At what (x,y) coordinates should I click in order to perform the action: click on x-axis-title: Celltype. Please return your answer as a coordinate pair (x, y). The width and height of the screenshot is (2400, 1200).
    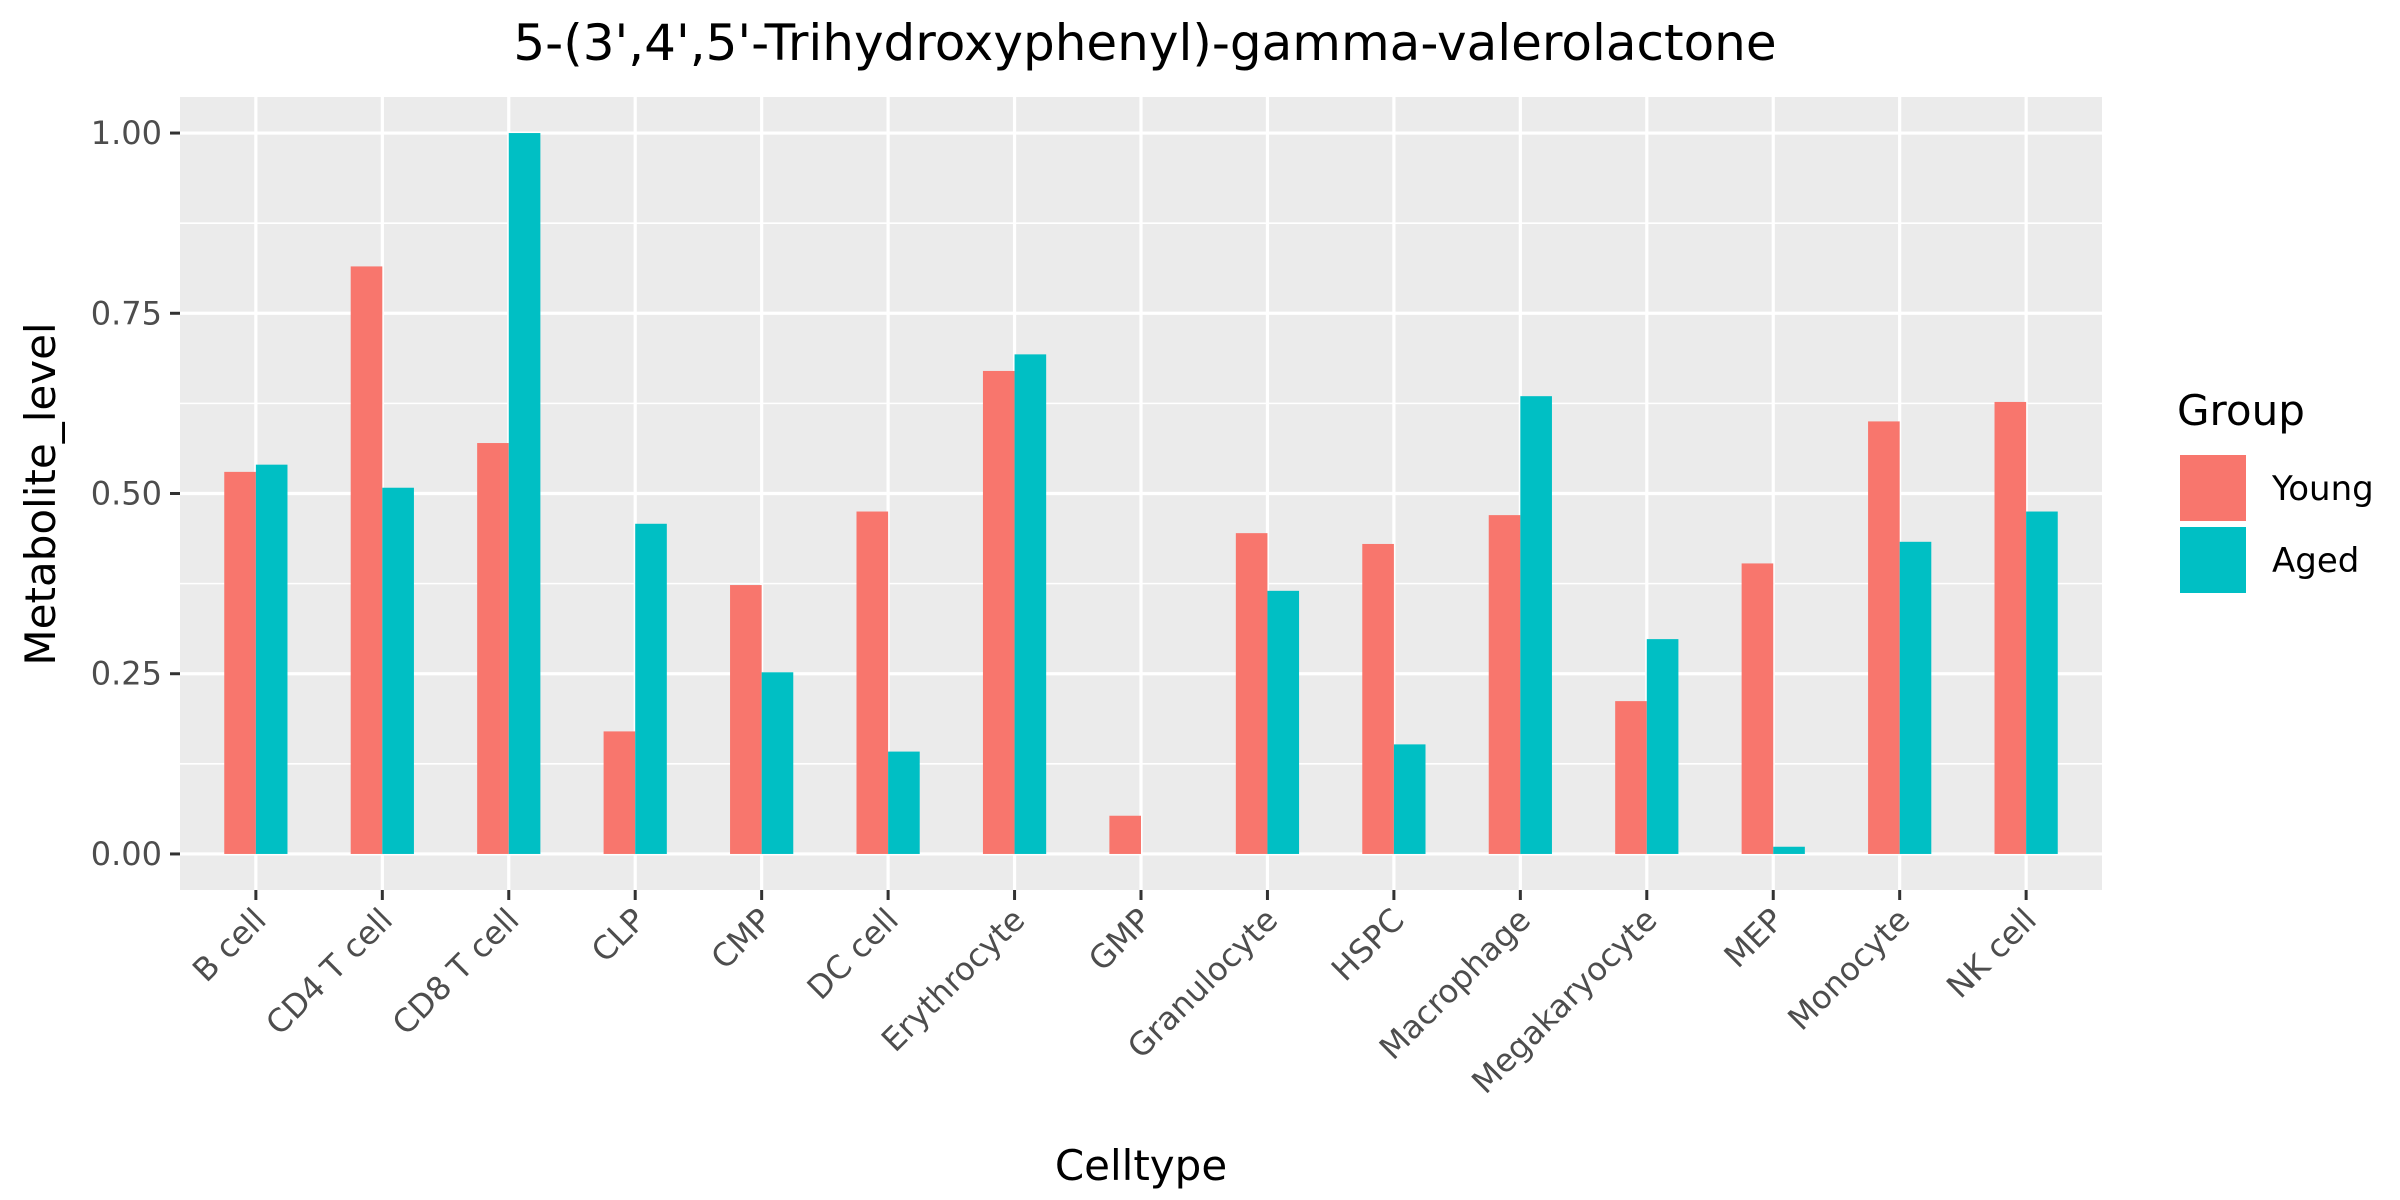
    Looking at the image, I should click on (1141, 1165).